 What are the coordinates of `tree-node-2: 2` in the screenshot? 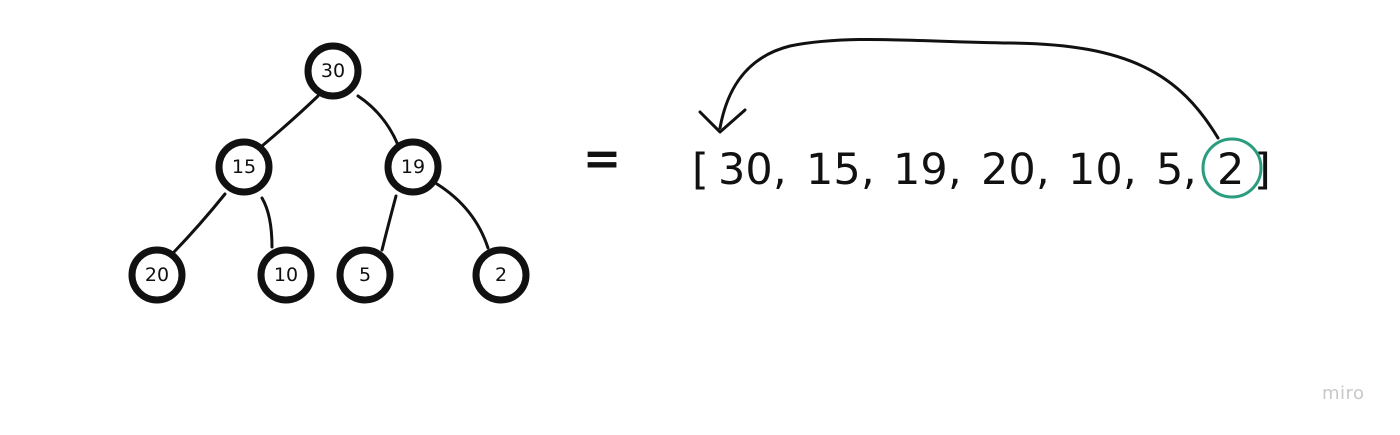 It's located at (501, 275).